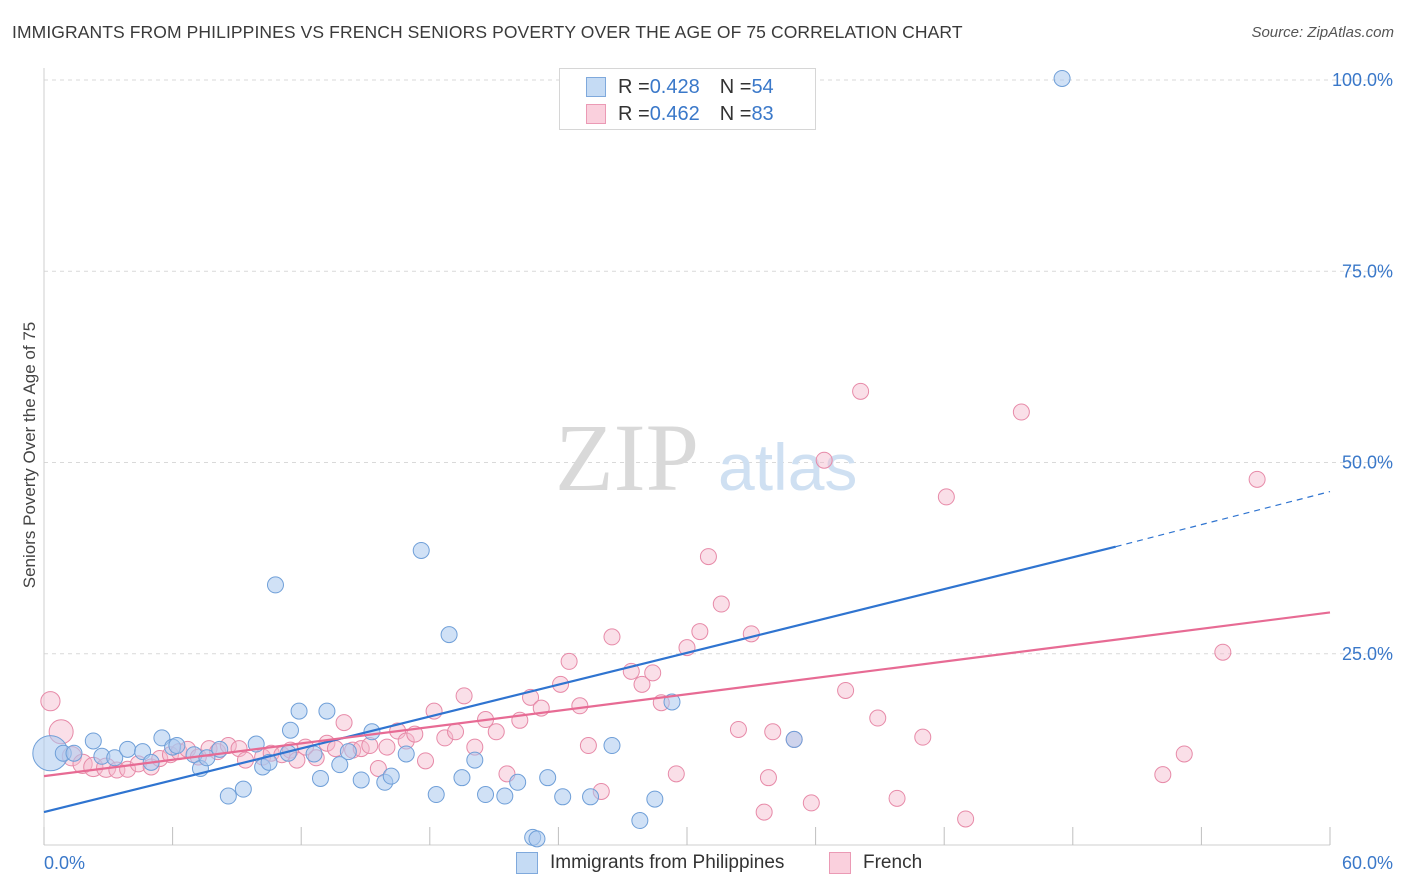  Describe the element at coordinates (735, 113) in the screenshot. I see `legend-n-label: N =` at that location.